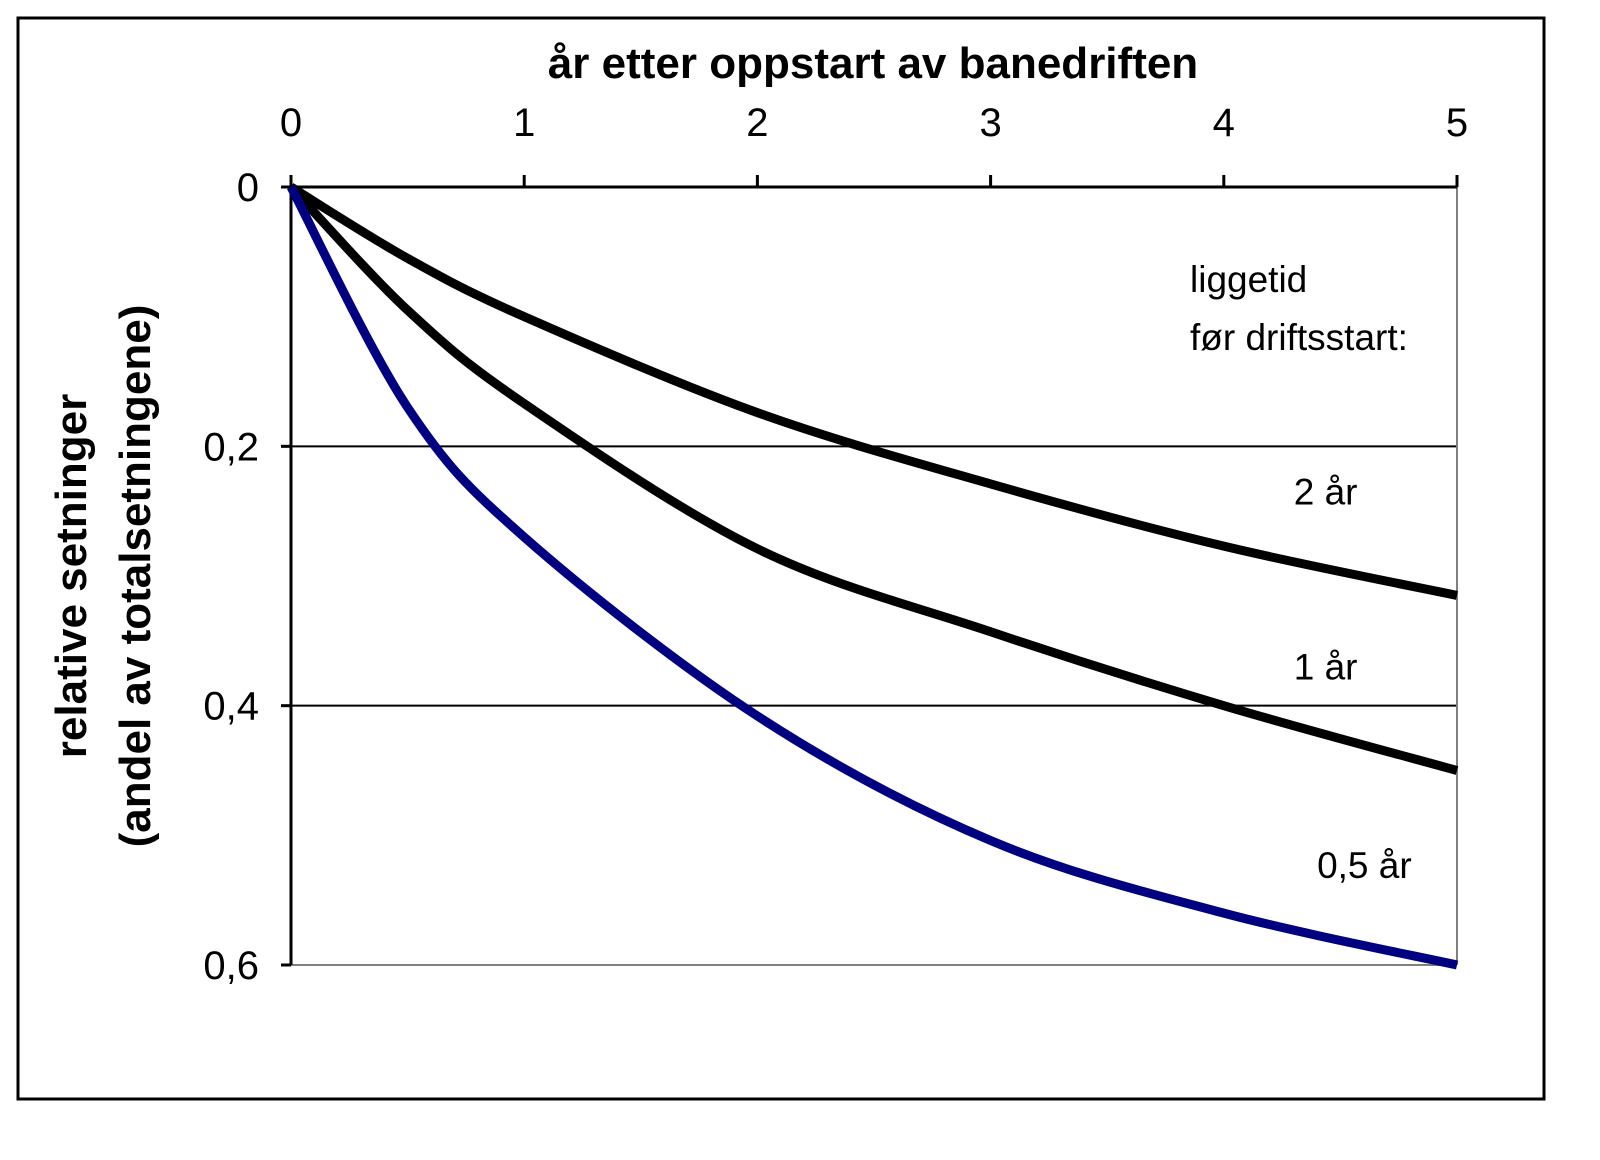 This screenshot has width=1600, height=1160. I want to click on series-annotations: 2 år 1 år 0,5 år, so click(1353, 679).